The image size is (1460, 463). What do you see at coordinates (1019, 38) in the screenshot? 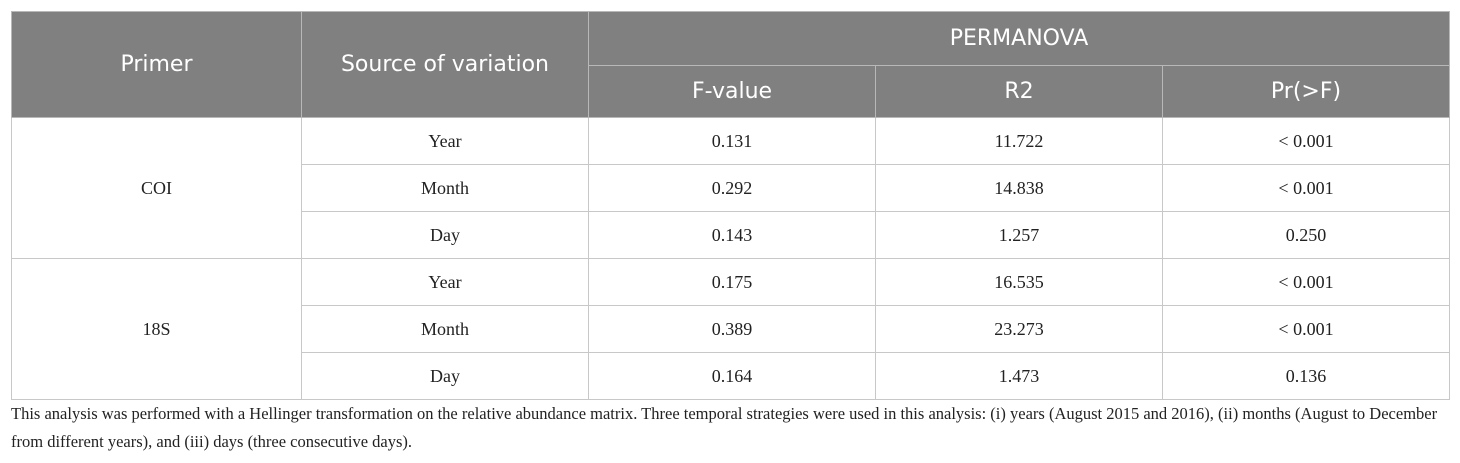
I see `group-header: PERMANOVA` at bounding box center [1019, 38].